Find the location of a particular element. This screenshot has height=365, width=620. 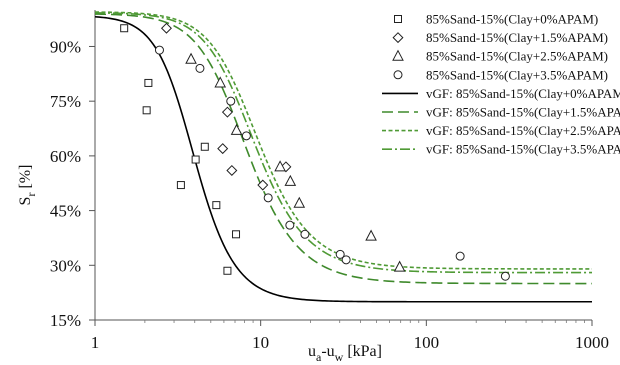

legend-item: 85%Sand-15%(Clay+0%APAM) is located at coordinates (496, 19).